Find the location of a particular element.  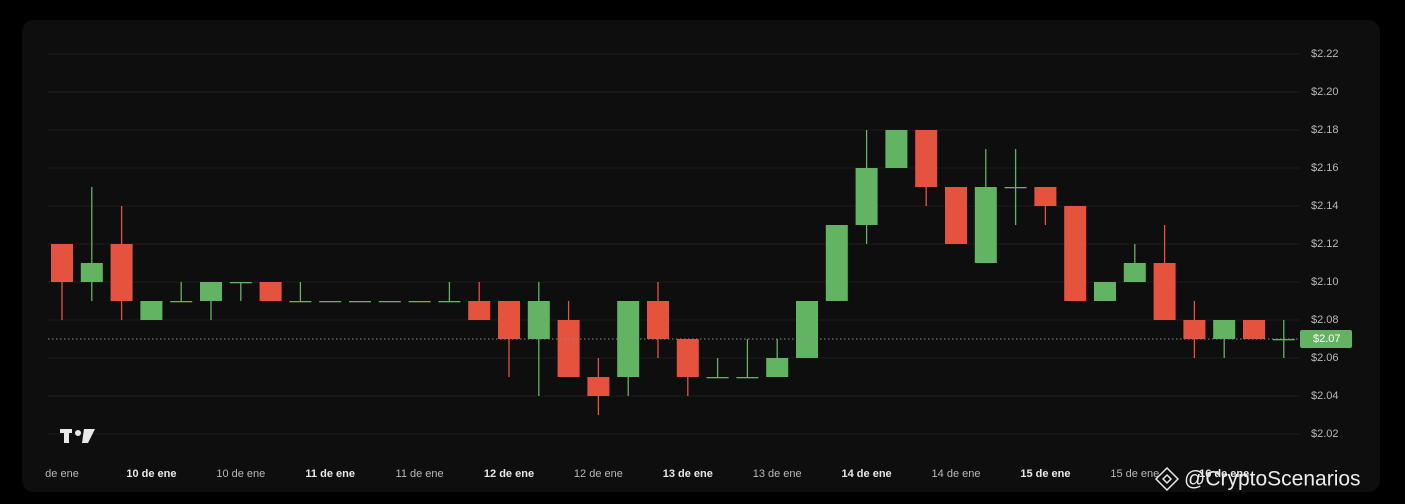

y-tick-label: $2.10 is located at coordinates (1325, 282).